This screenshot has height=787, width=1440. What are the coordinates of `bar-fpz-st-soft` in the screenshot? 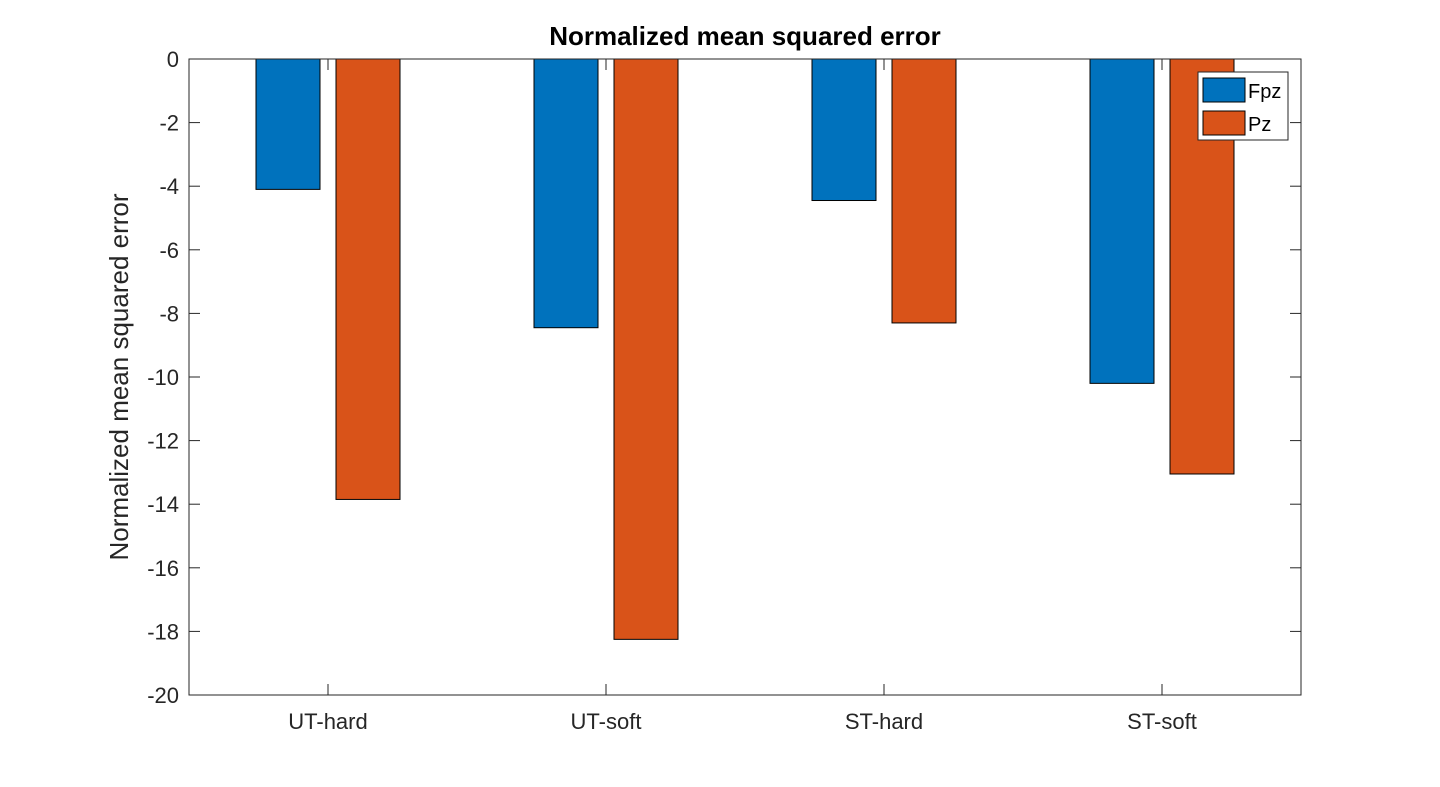 It's located at (1122, 221).